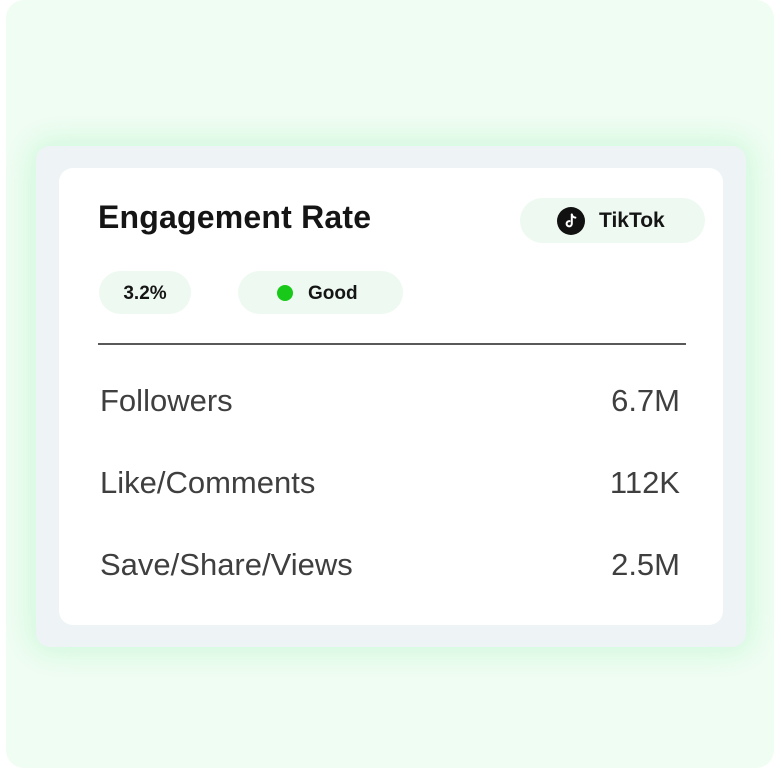 This screenshot has height=768, width=781. I want to click on stat-label: Like/Comments, so click(208, 482).